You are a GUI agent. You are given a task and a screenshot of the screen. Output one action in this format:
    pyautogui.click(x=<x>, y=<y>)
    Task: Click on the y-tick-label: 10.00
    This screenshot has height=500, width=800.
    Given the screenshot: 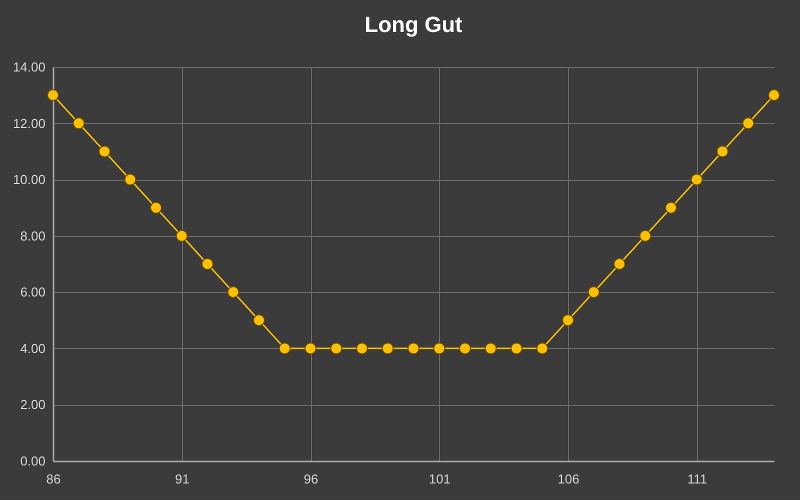 What is the action you would take?
    pyautogui.click(x=29, y=180)
    